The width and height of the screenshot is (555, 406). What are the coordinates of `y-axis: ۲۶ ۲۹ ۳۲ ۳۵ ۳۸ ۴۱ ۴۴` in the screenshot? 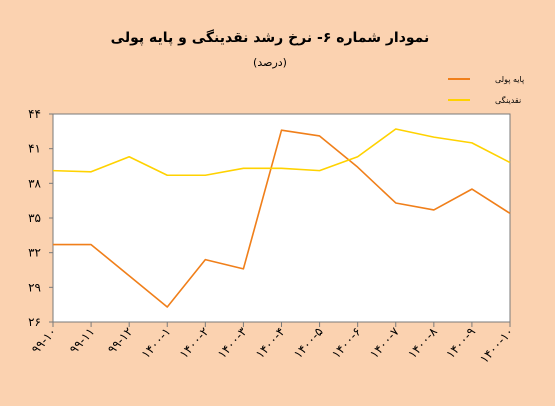 It's located at (40, 218).